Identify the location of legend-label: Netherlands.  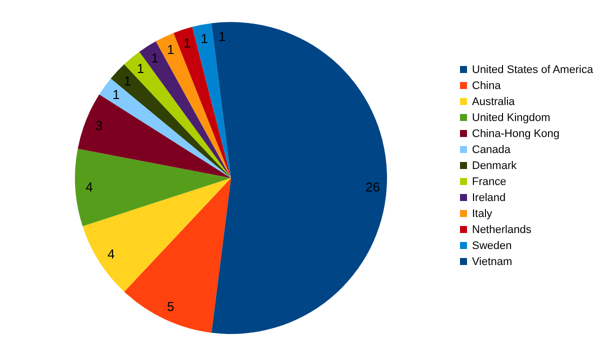
(502, 230).